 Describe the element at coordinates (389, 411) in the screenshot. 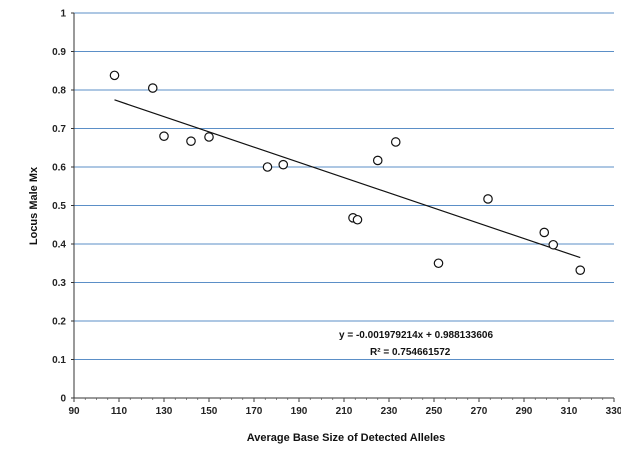

I see `x-tick-label-7: 230` at that location.